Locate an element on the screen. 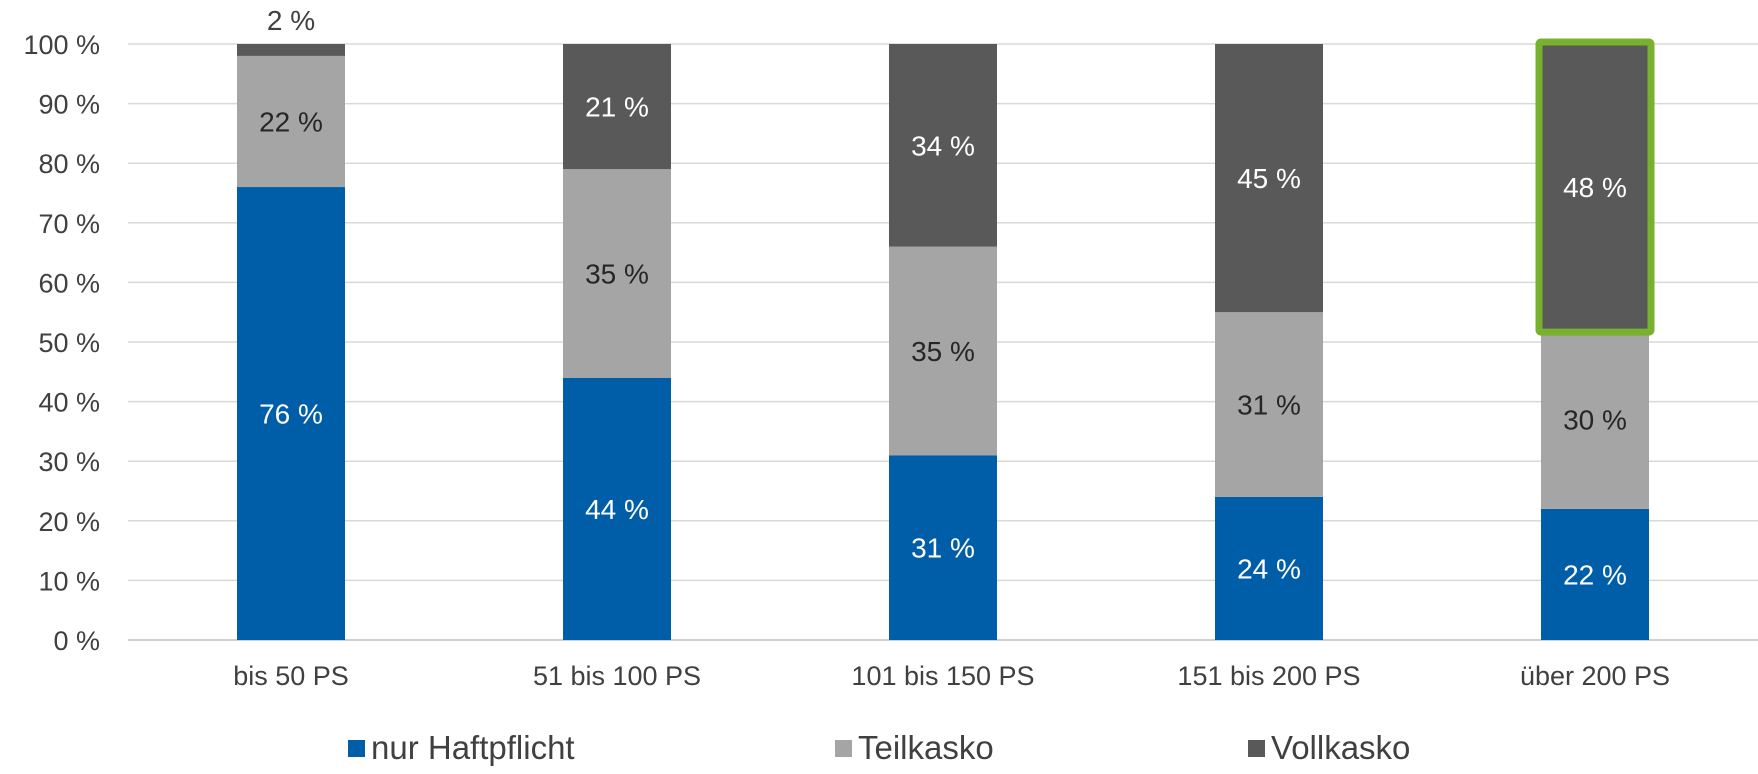 The width and height of the screenshot is (1758, 774). bar-vollkasko-51-bis-100-ps is located at coordinates (617, 107).